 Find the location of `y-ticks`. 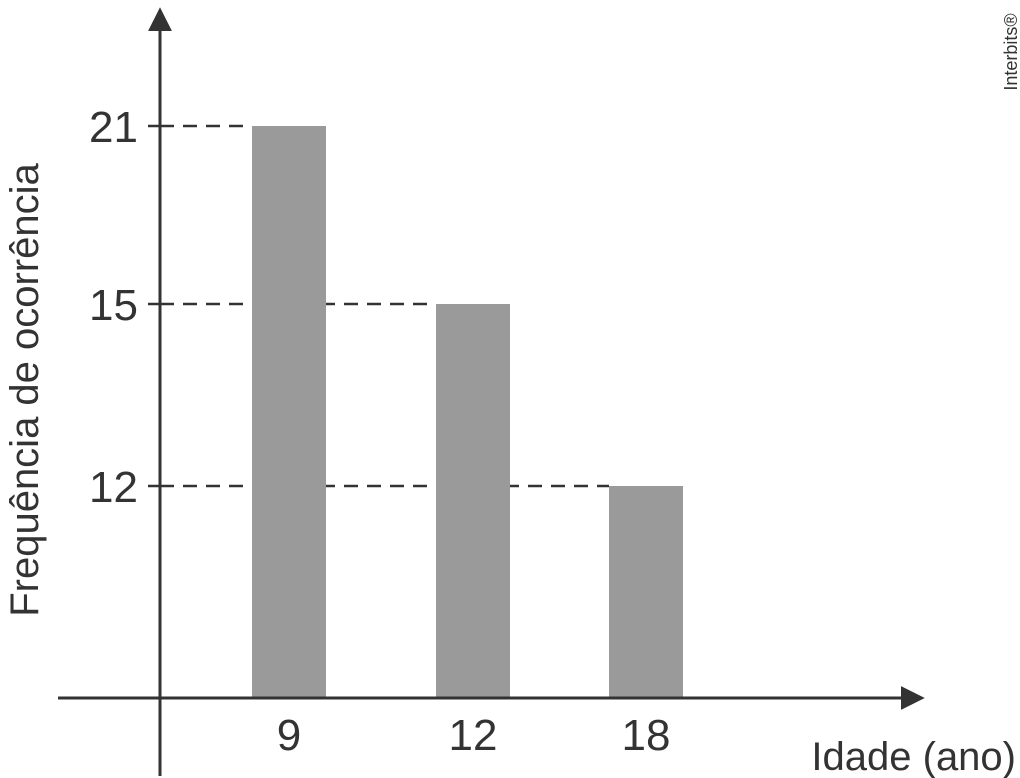

y-ticks is located at coordinates (154, 306).